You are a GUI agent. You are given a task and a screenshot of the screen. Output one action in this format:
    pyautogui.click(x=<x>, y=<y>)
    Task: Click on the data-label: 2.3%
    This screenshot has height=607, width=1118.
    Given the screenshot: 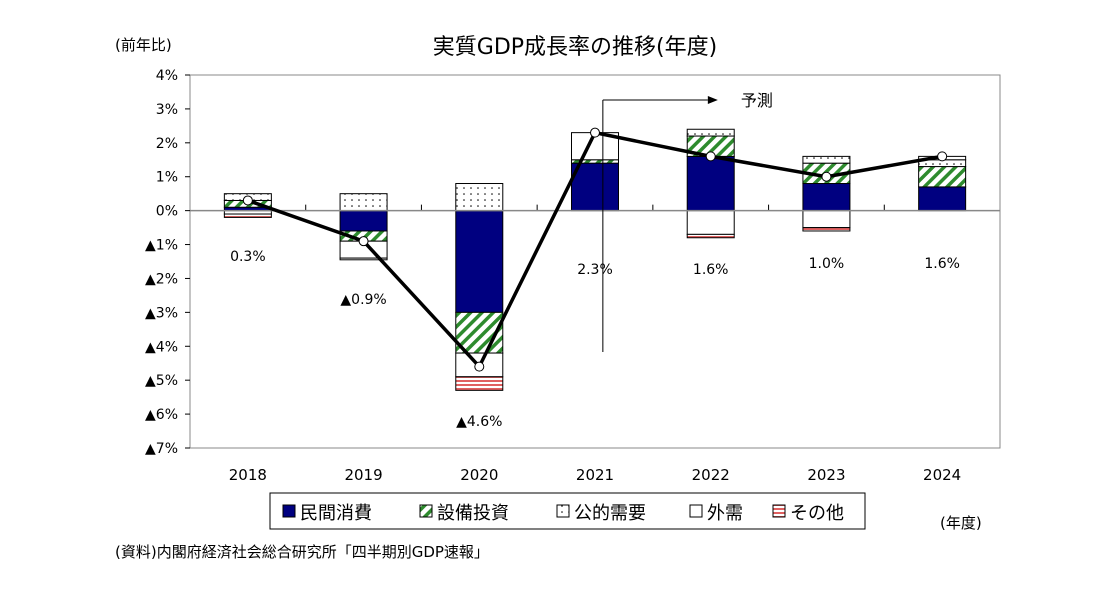 What is the action you would take?
    pyautogui.click(x=595, y=270)
    